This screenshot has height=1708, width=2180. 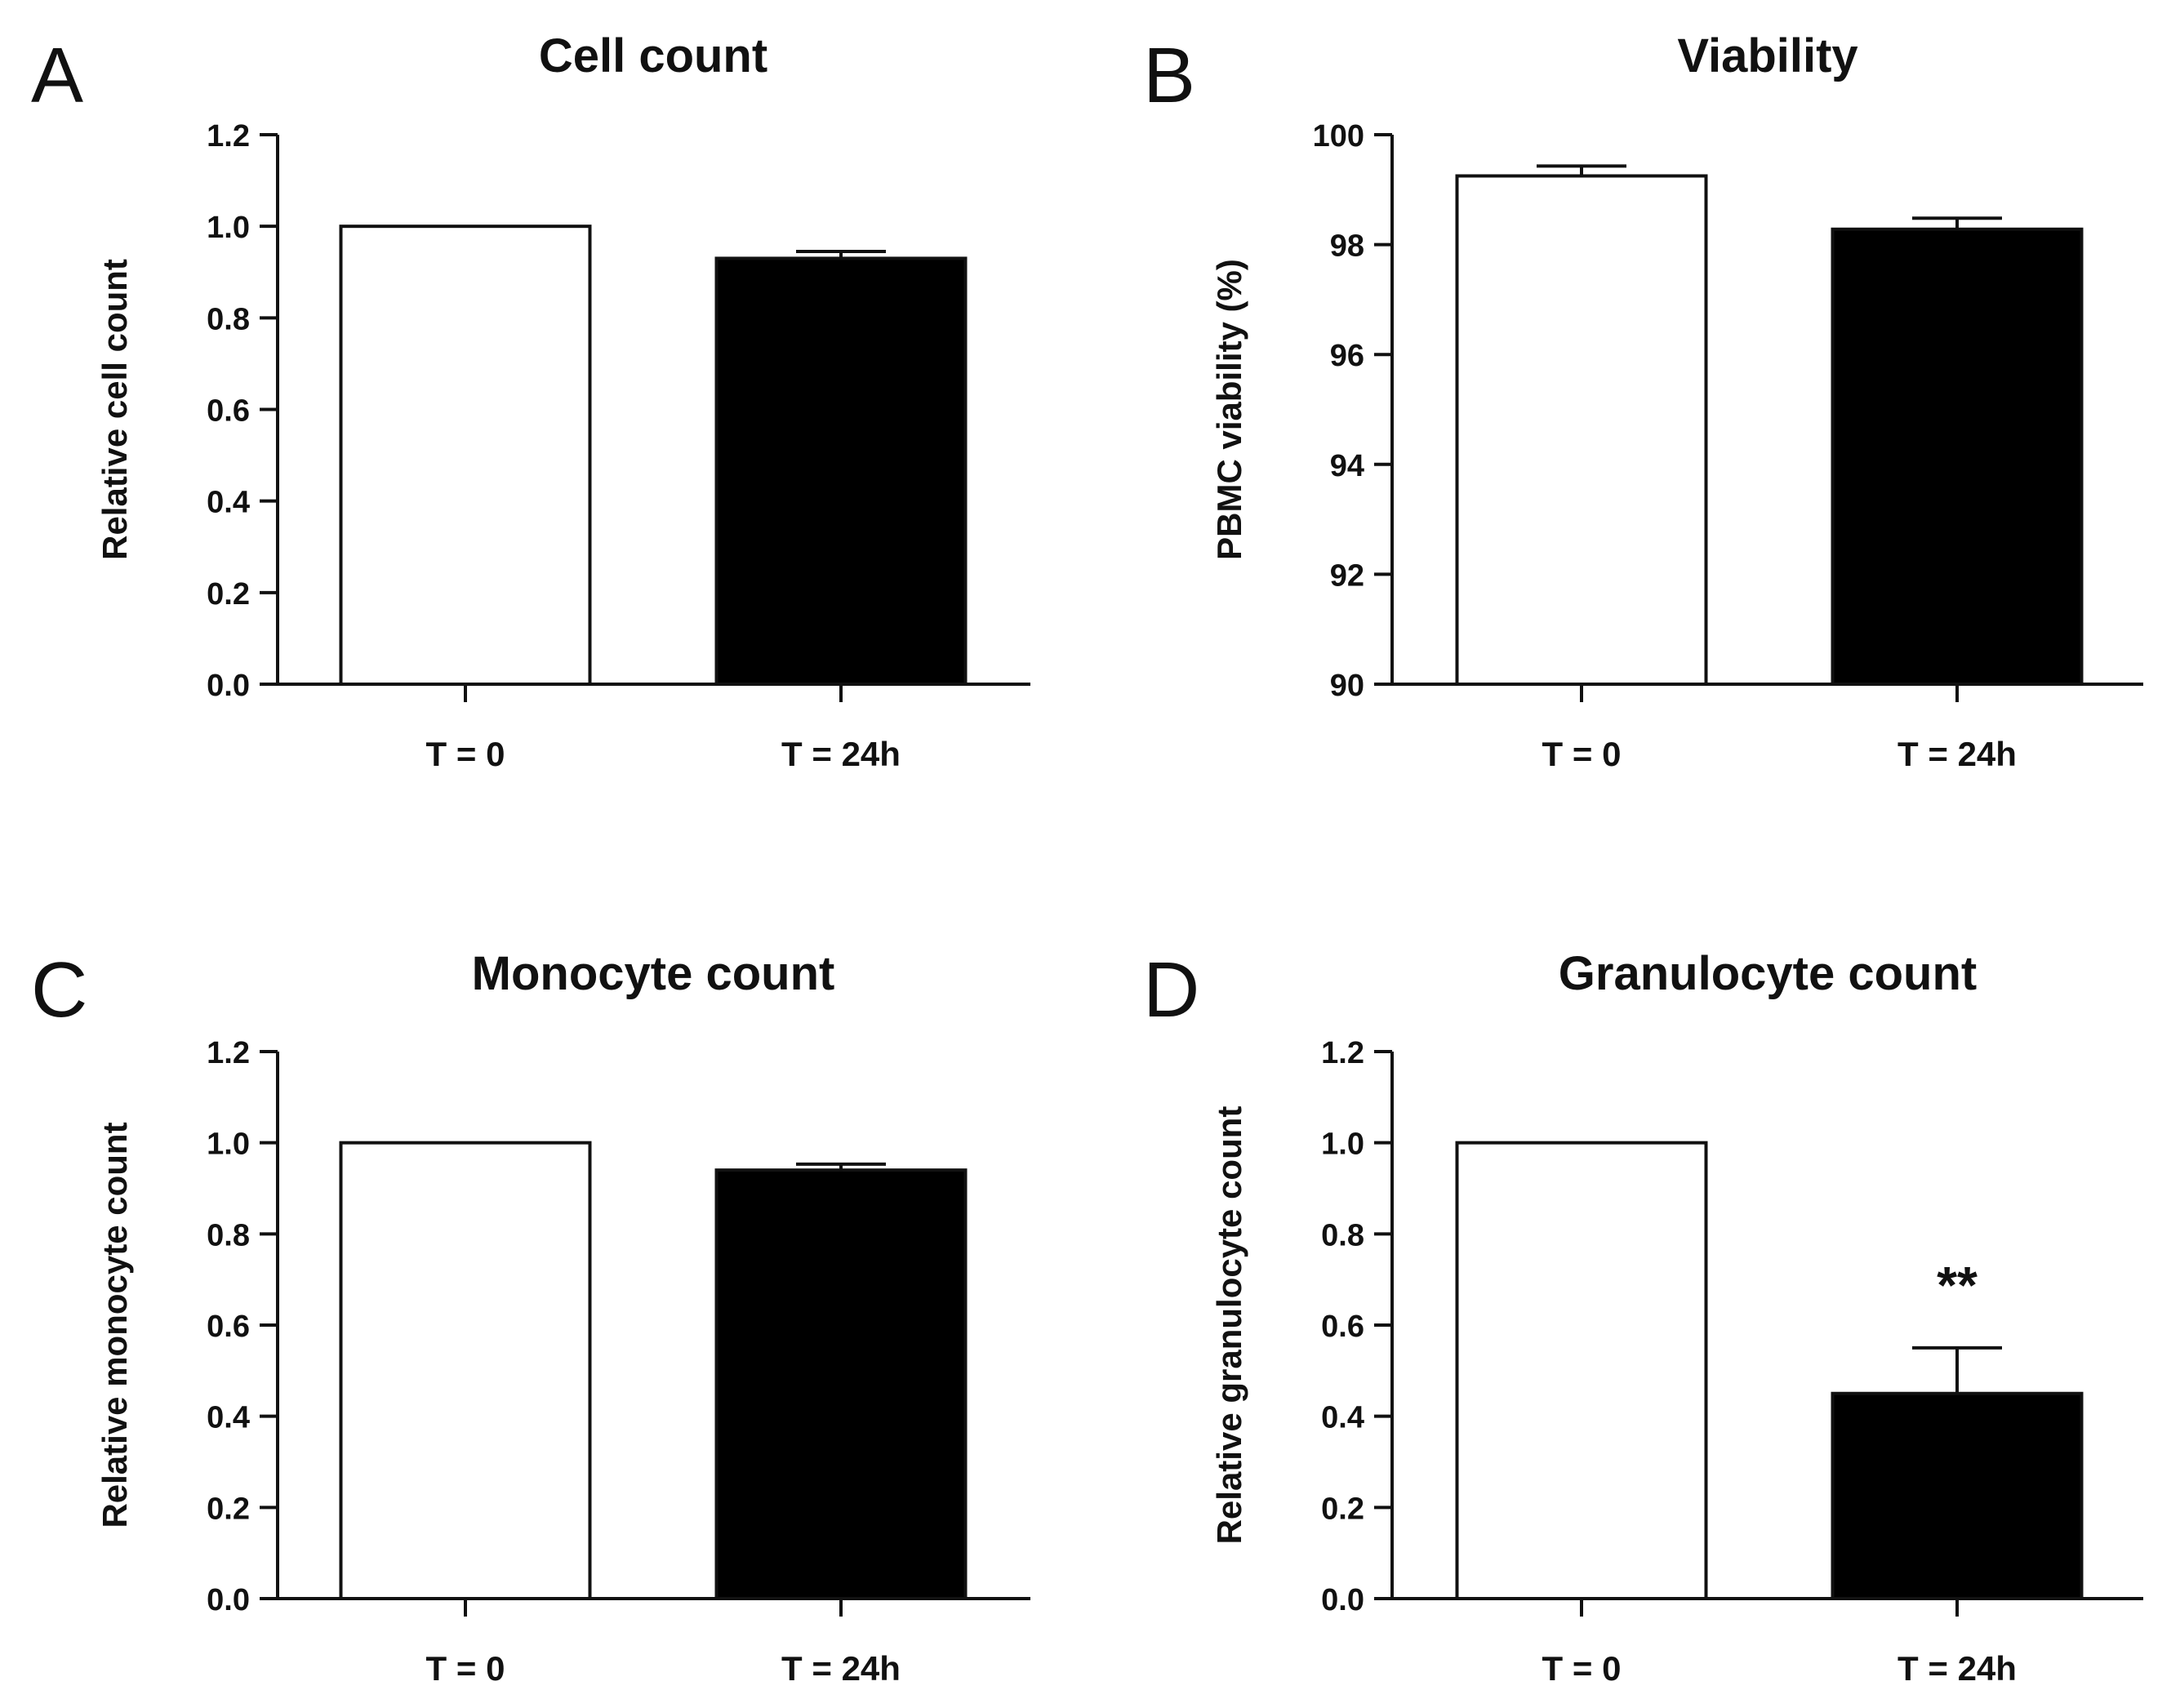 I want to click on y-tick-label: 100, so click(x=1338, y=136).